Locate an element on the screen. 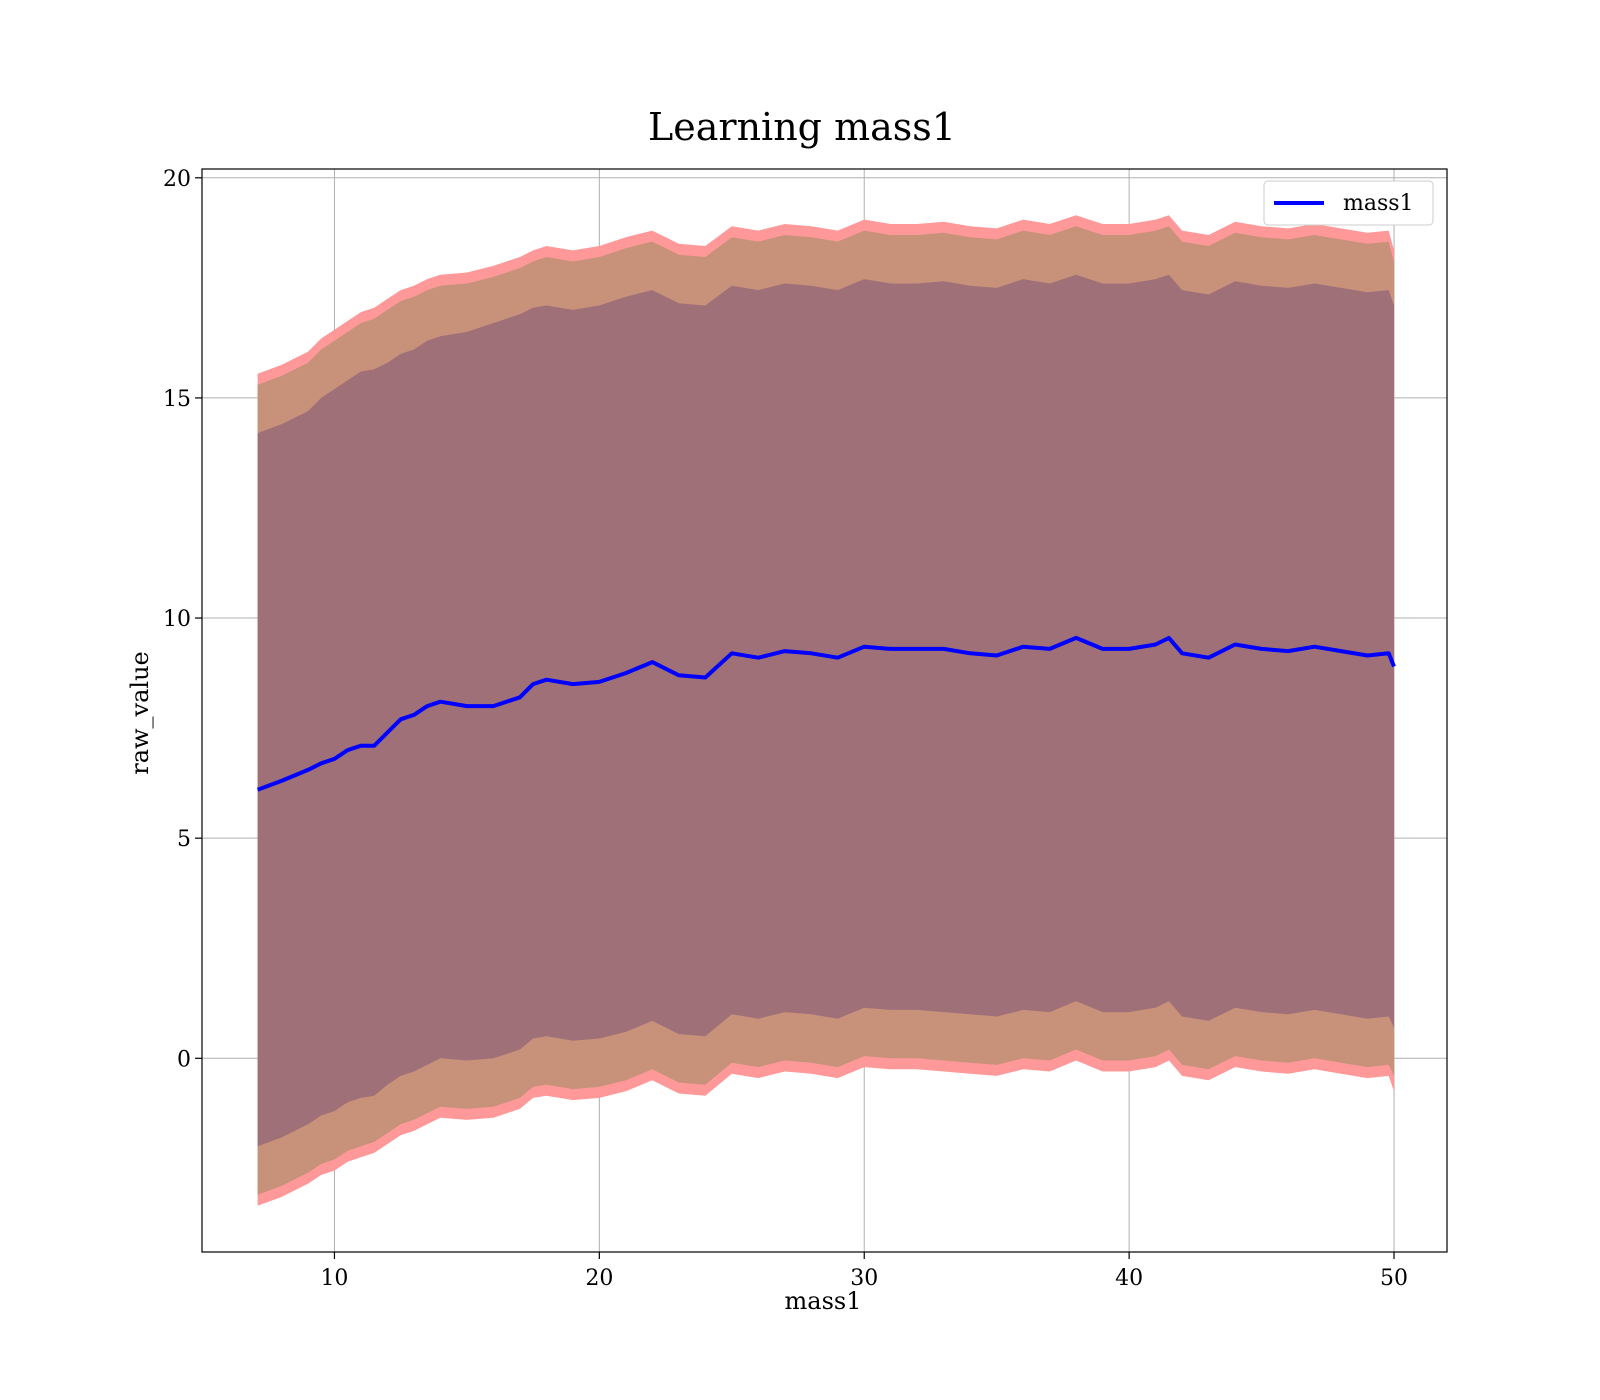  legend-box is located at coordinates (1348, 203).